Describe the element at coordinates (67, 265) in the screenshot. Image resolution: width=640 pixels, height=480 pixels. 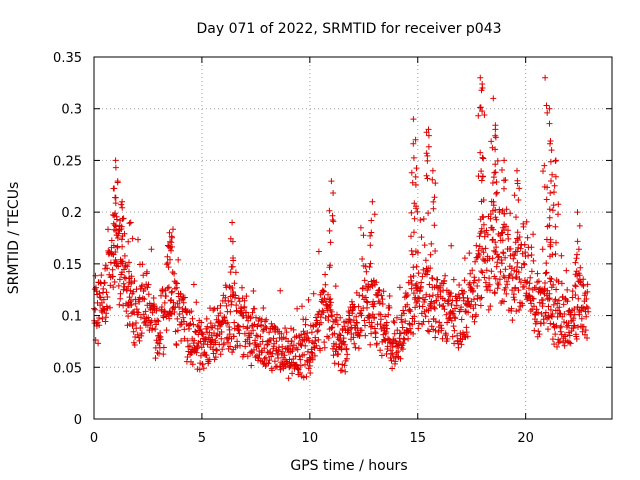
I see `y-tick-label: 0.15` at that location.